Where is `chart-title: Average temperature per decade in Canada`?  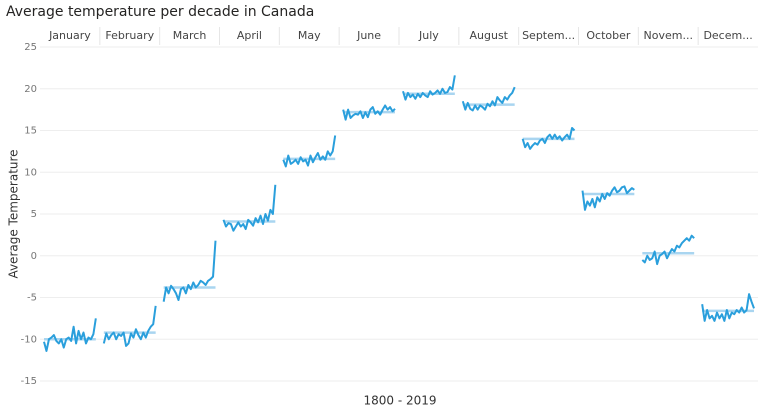 chart-title: Average temperature per decade in Canada is located at coordinates (160, 12).